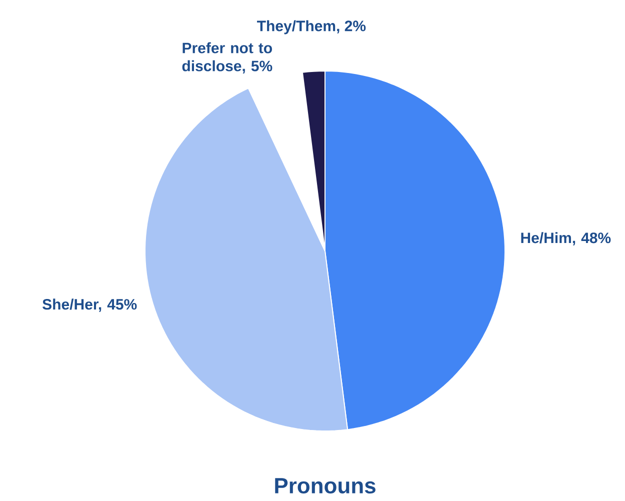  I want to click on slice-label: Prefer not to disclose, 5%, so click(227, 58).